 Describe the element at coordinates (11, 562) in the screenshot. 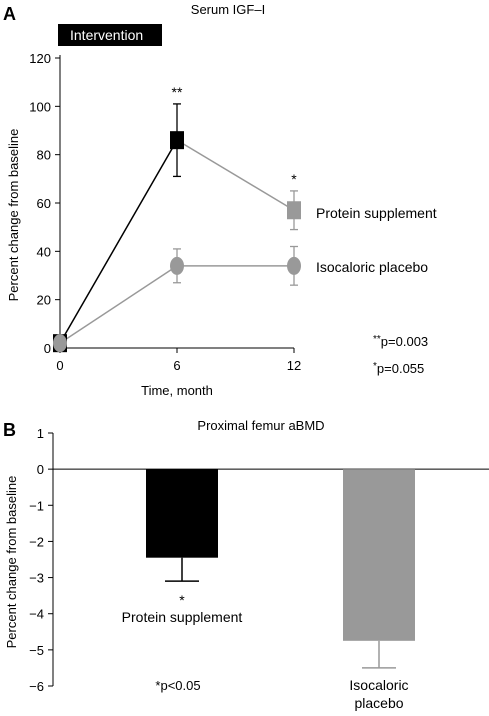

I see `panel-b-y-axis-label: Percent change from baseline` at that location.